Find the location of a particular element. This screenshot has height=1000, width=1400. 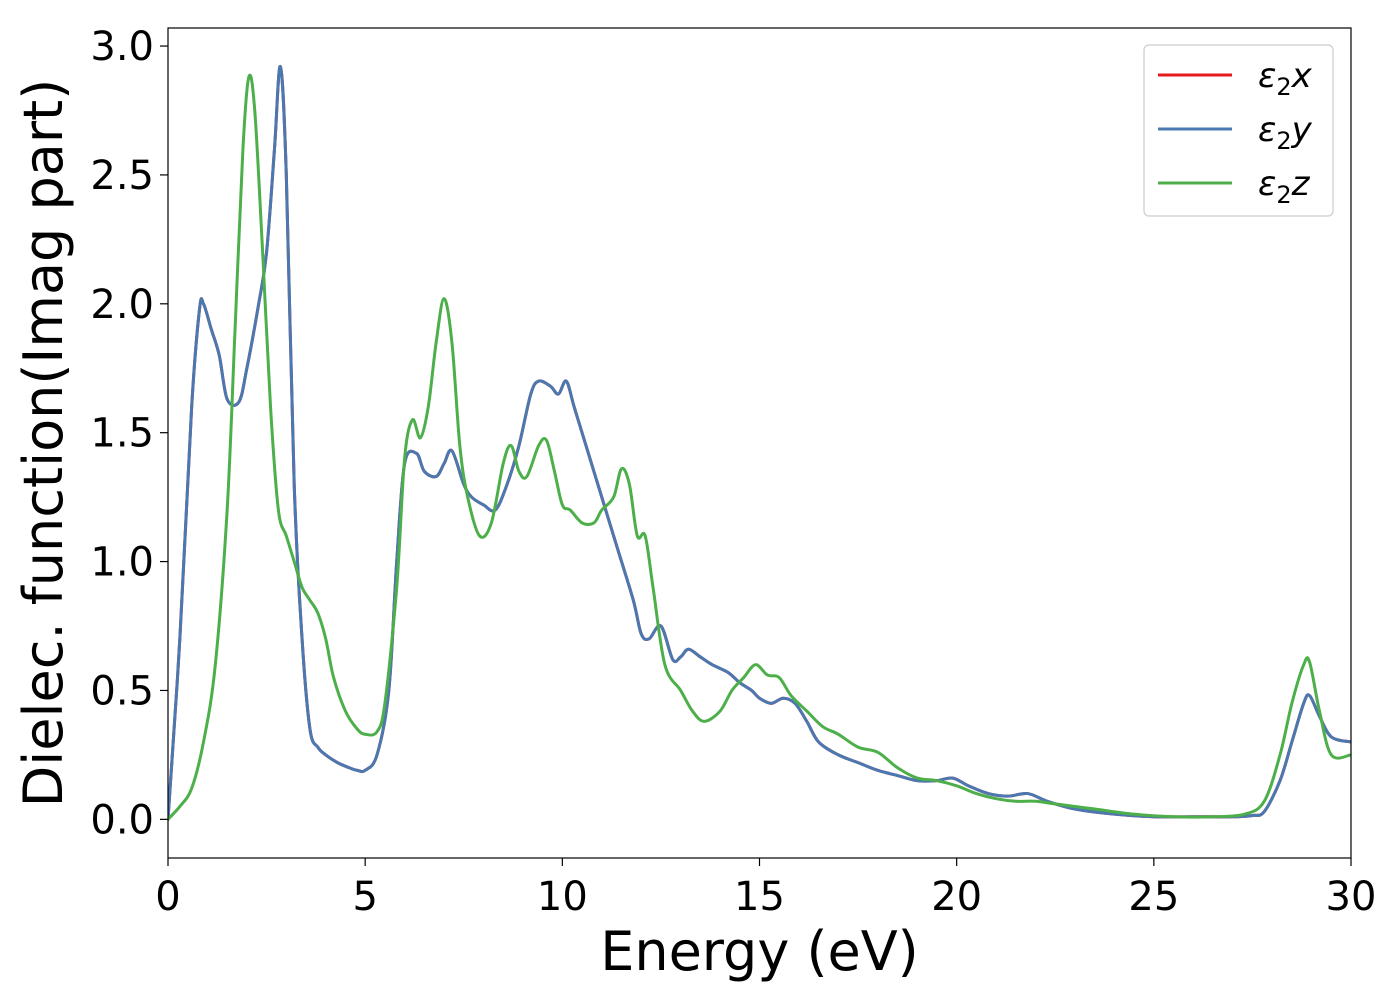

x-tick-label: 0 is located at coordinates (167, 897).